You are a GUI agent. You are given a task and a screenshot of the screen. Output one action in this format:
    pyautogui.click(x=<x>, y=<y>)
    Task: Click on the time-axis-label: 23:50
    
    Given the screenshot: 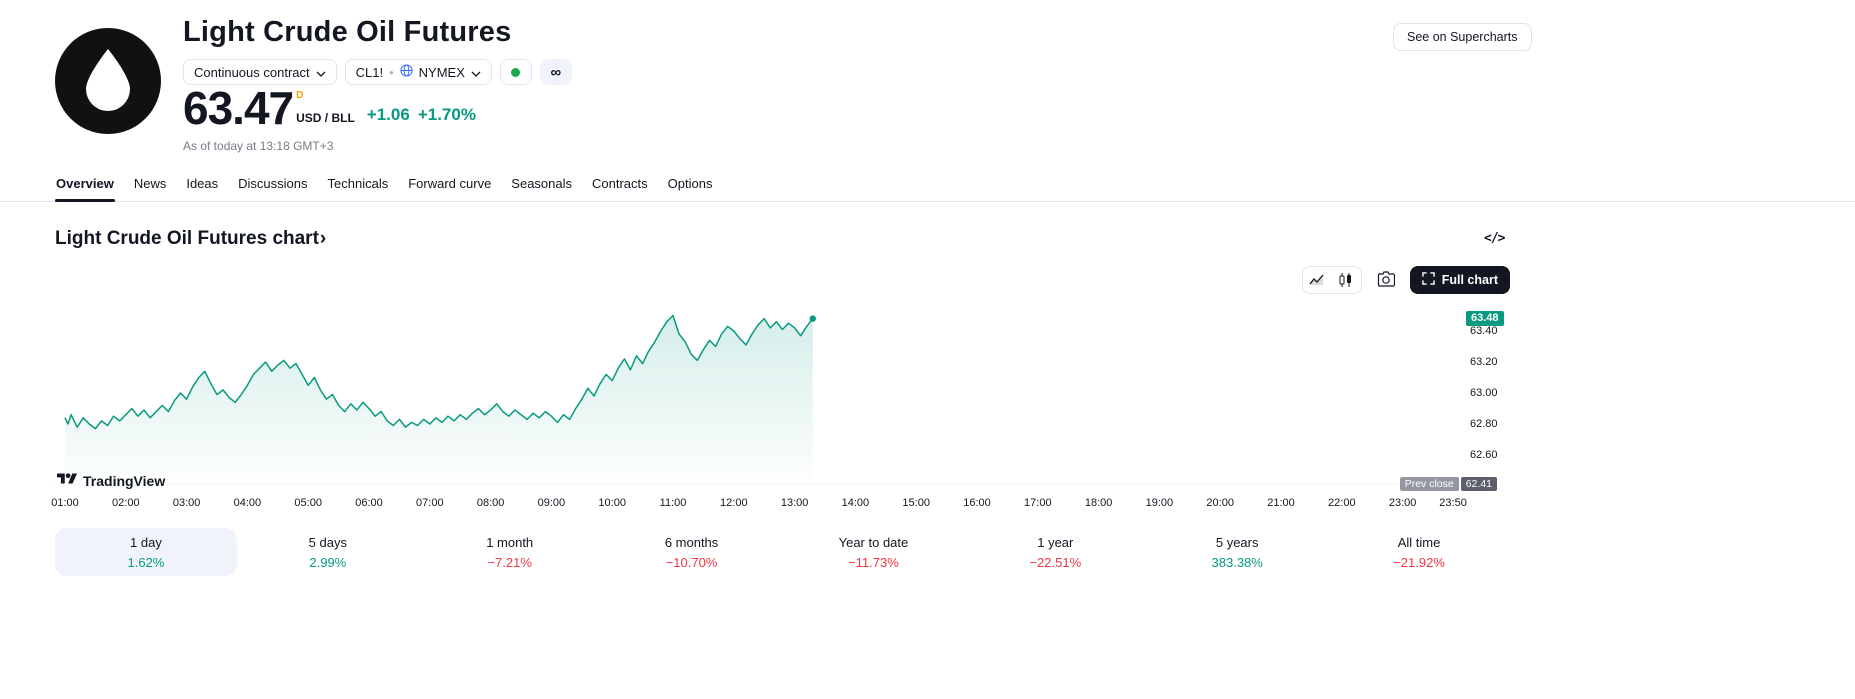 What is the action you would take?
    pyautogui.click(x=1453, y=503)
    